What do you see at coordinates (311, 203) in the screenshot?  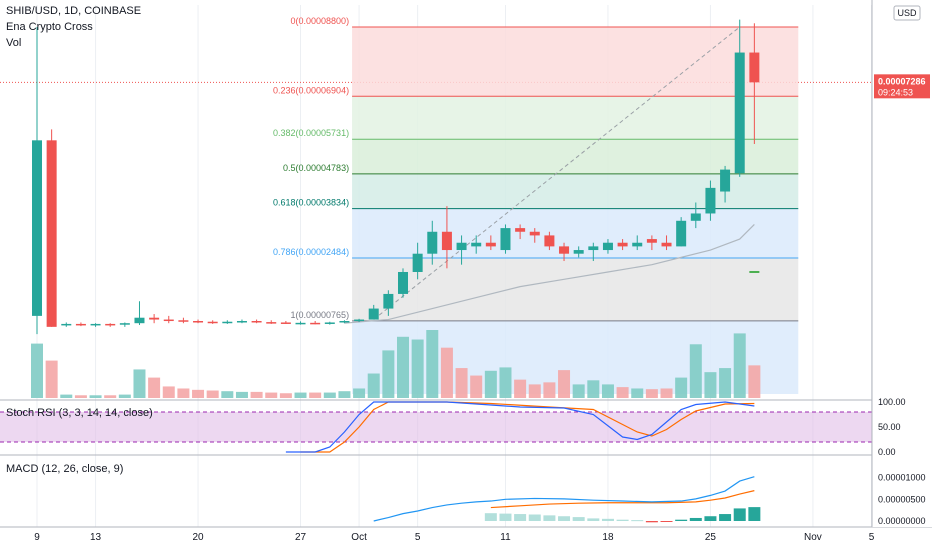 I see `fib-level-label: 0.618(0.00003834)` at bounding box center [311, 203].